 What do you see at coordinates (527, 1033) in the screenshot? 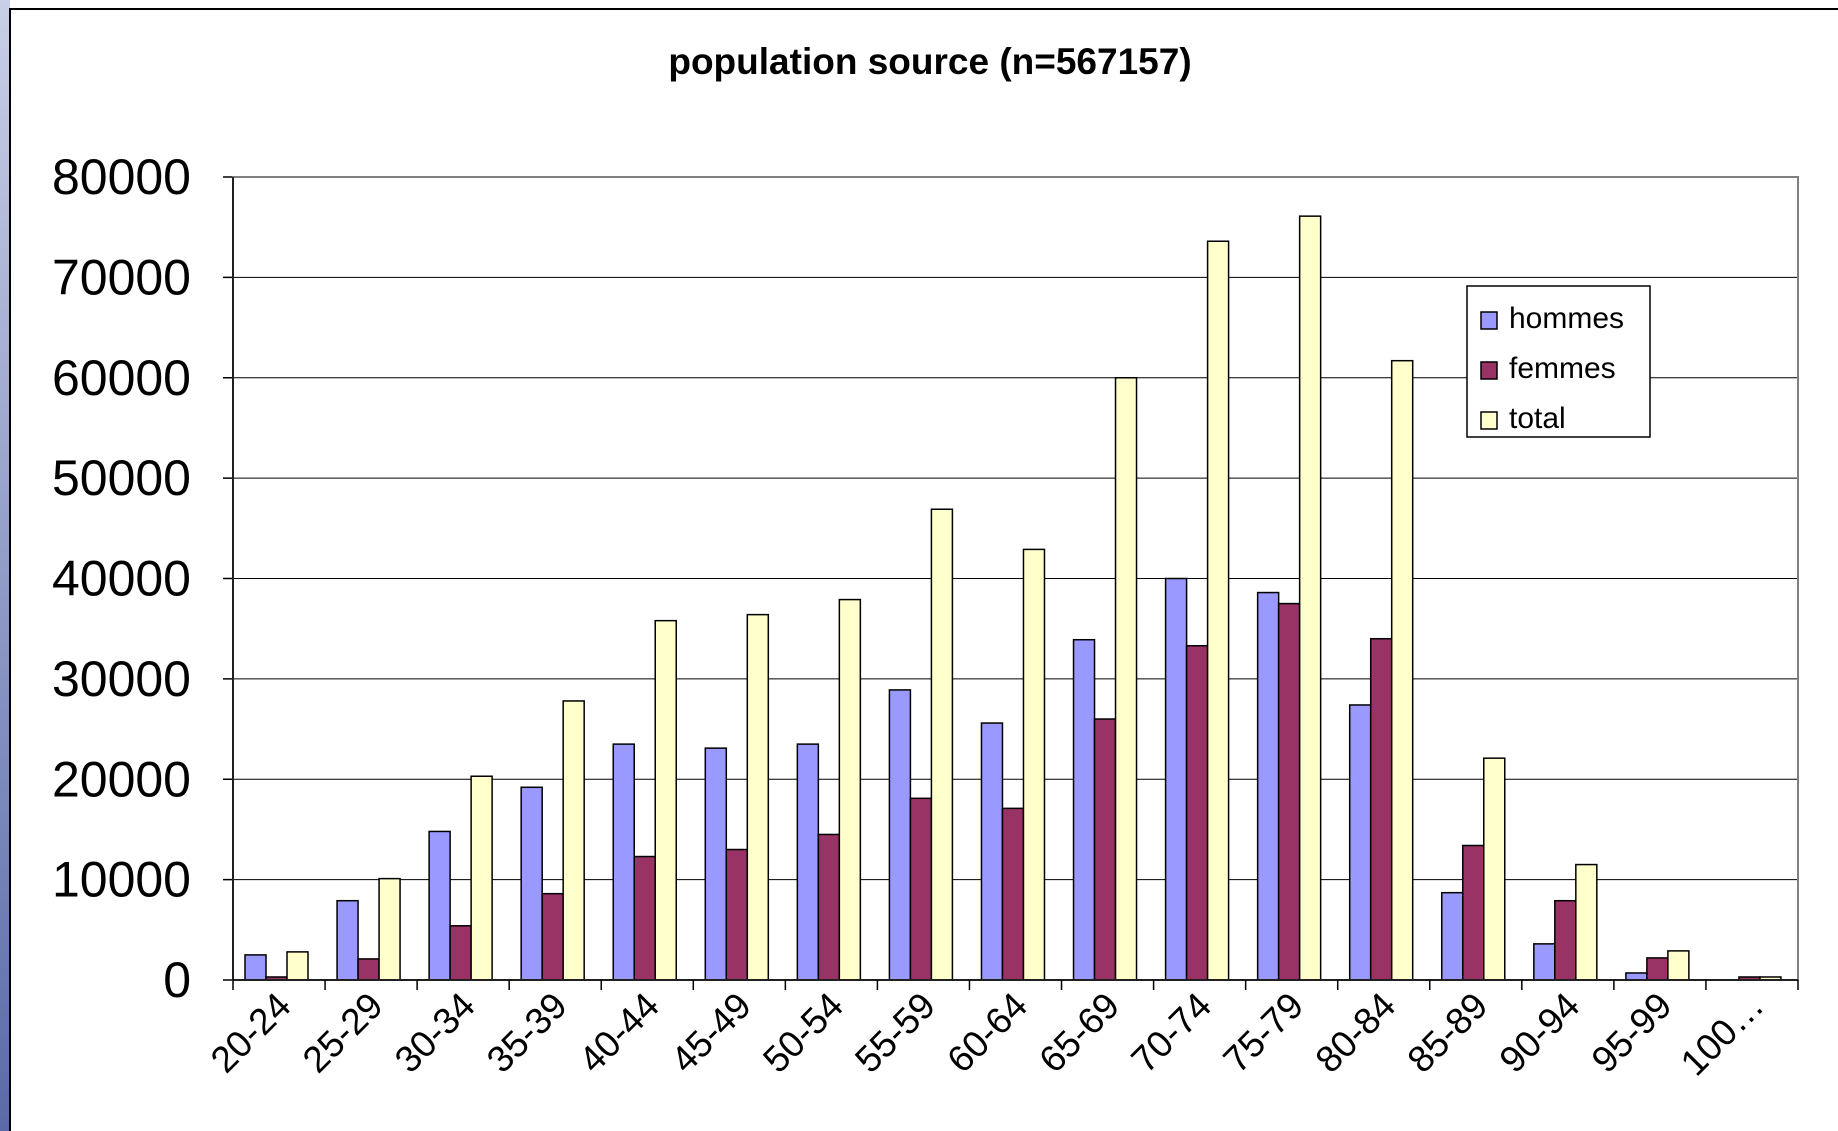
I see `x-tick-label: 35-39` at bounding box center [527, 1033].